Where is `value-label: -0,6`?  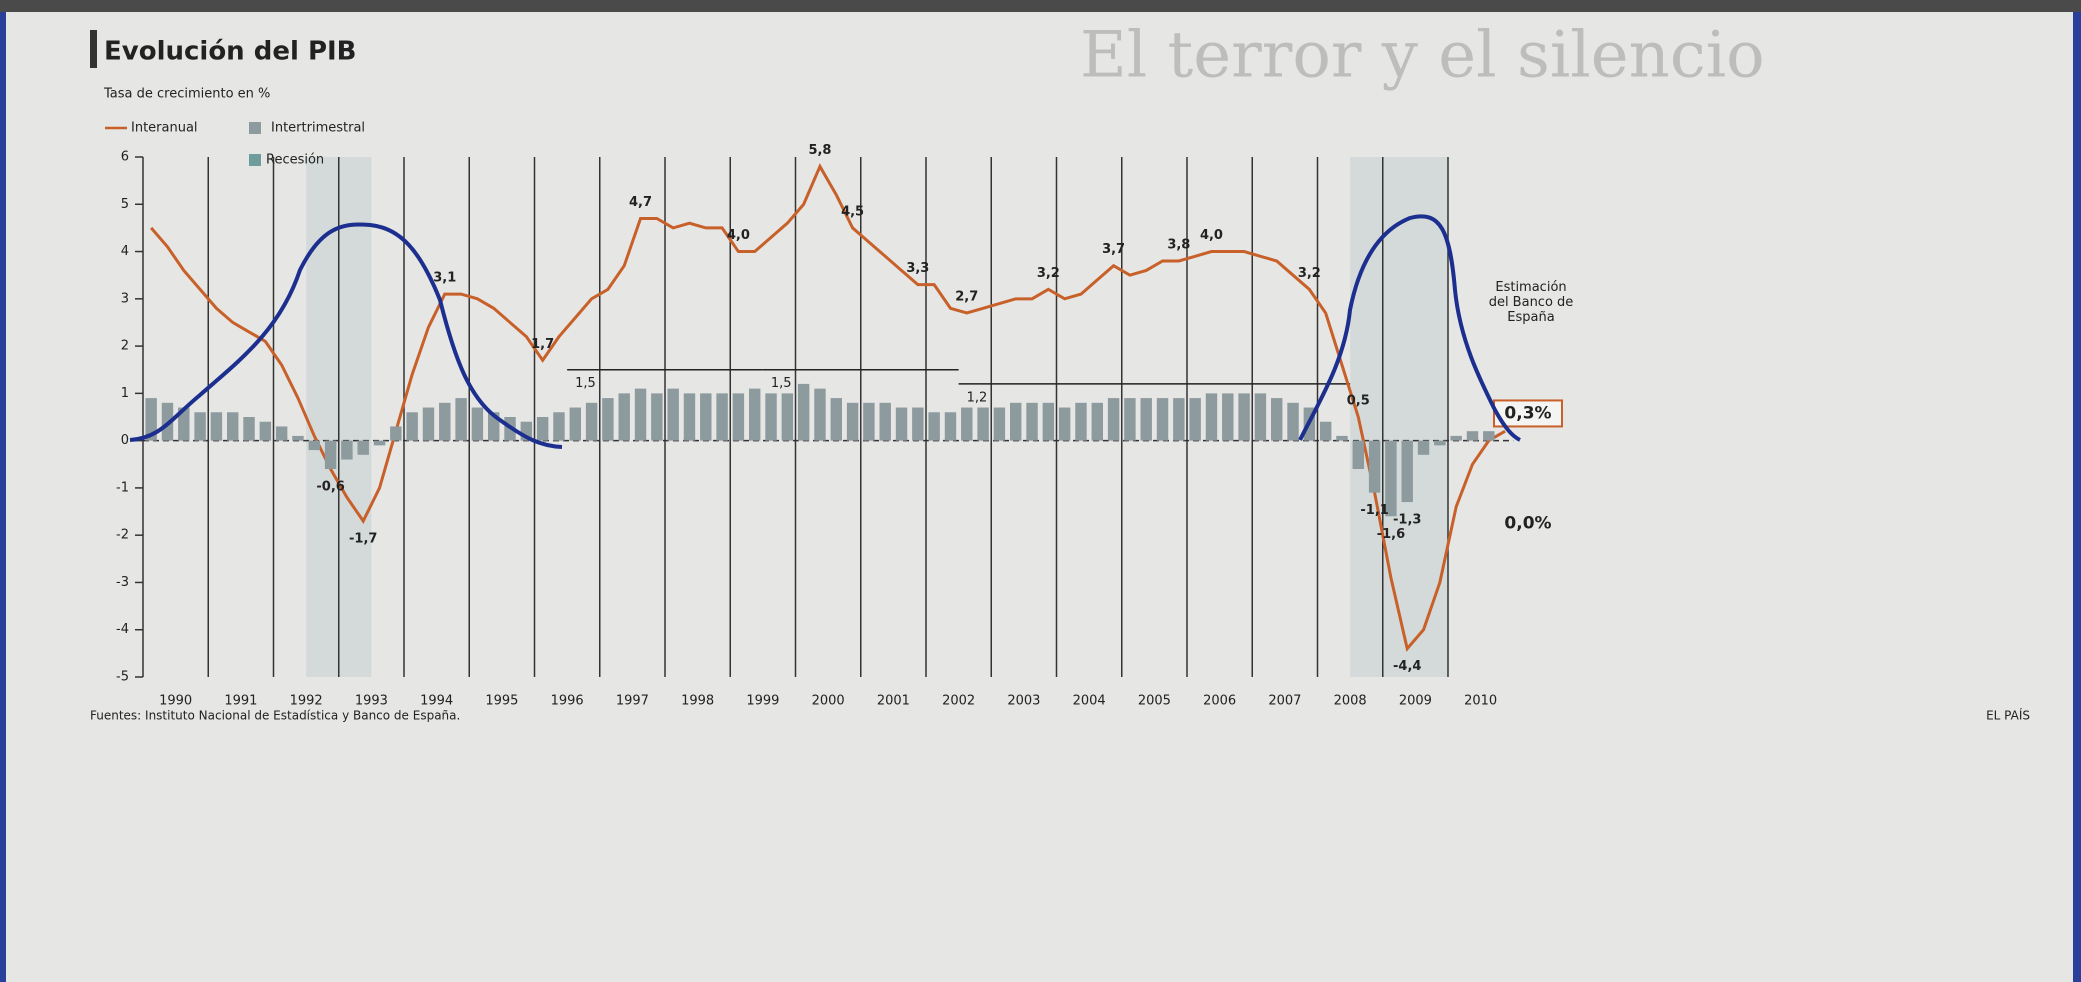 value-label: -0,6 is located at coordinates (330, 487).